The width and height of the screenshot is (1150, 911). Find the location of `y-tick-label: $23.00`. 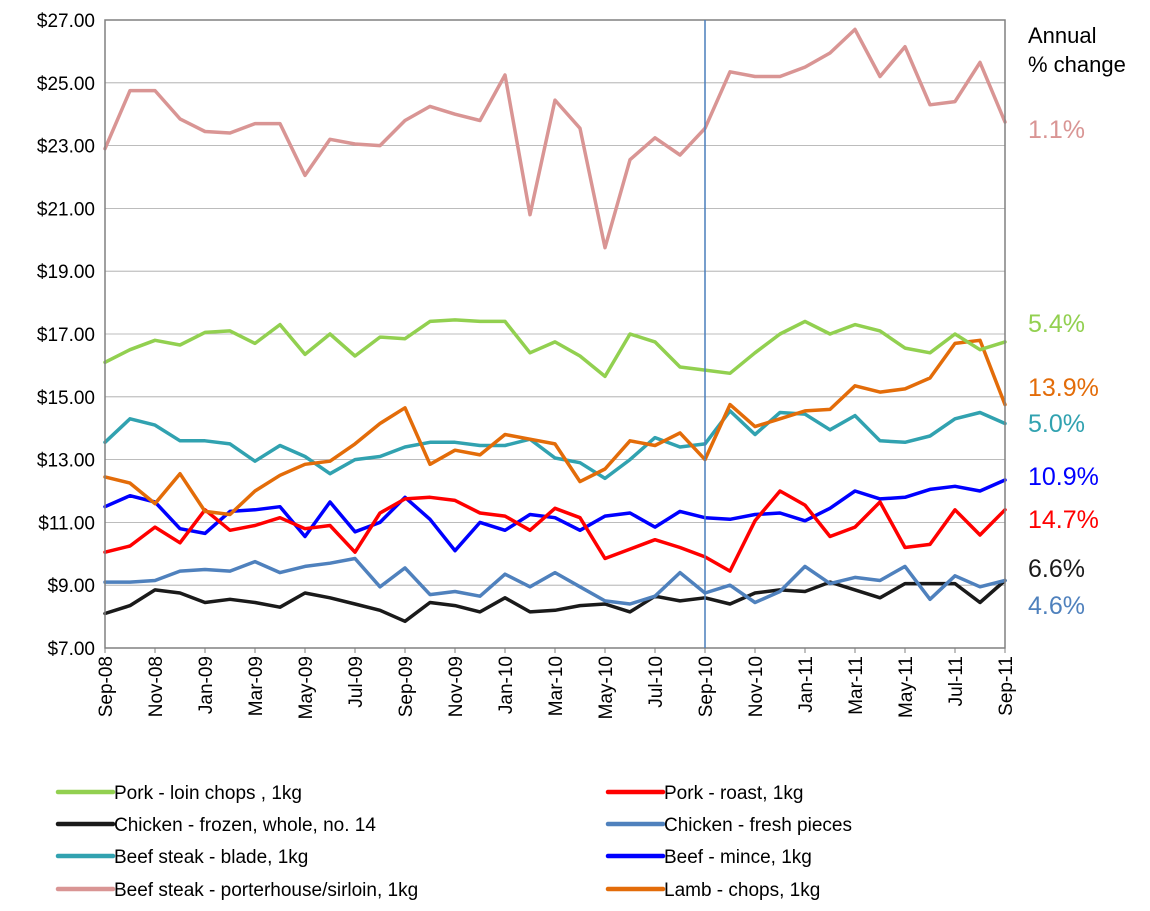

y-tick-label: $23.00 is located at coordinates (66, 147).